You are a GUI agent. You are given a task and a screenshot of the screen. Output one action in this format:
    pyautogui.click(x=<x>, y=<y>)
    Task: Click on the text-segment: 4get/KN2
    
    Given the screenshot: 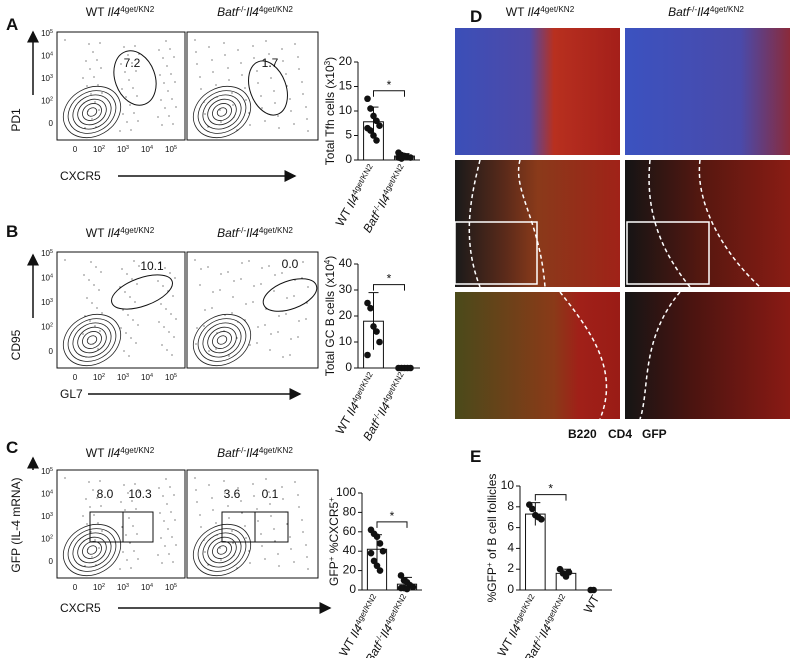 What is the action you would take?
    pyautogui.click(x=523, y=609)
    